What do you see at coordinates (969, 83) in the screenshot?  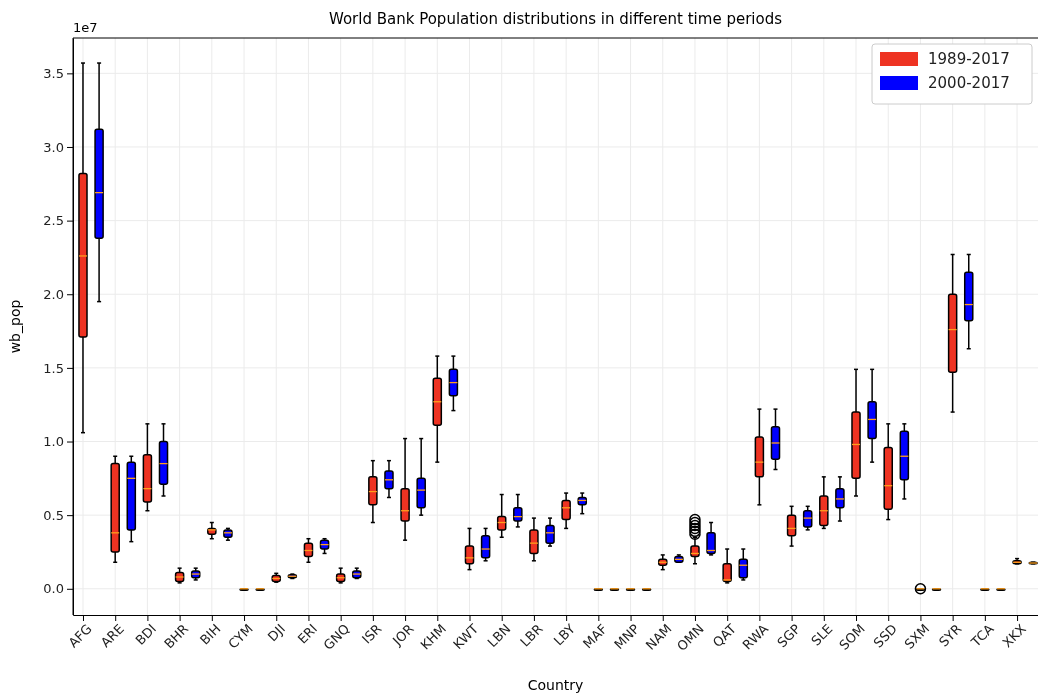 I see `legend-label: 2000-2017` at bounding box center [969, 83].